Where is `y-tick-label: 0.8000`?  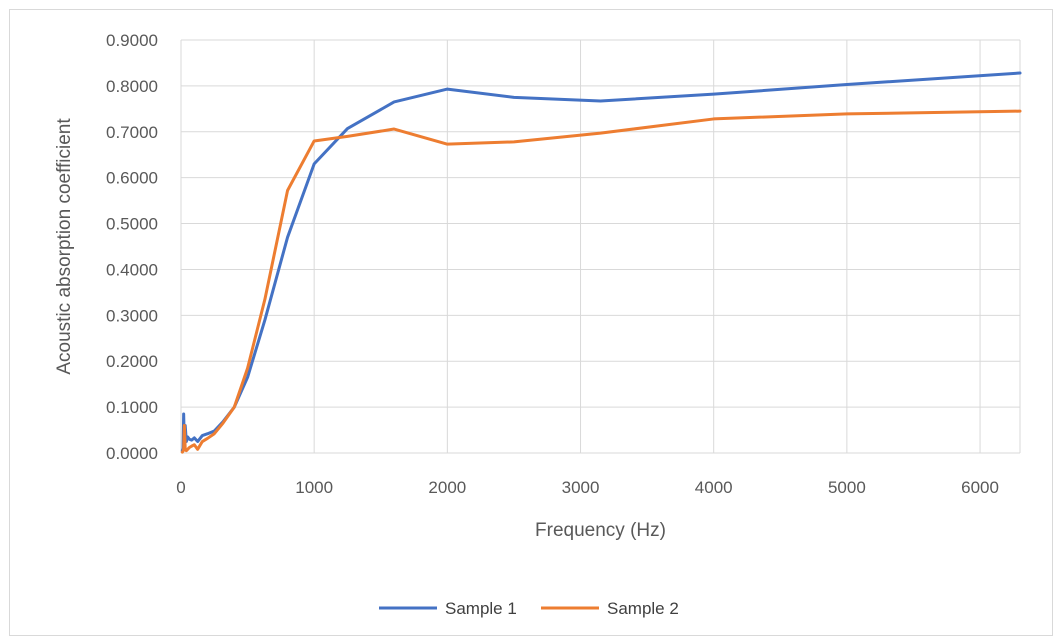 y-tick-label: 0.8000 is located at coordinates (132, 86).